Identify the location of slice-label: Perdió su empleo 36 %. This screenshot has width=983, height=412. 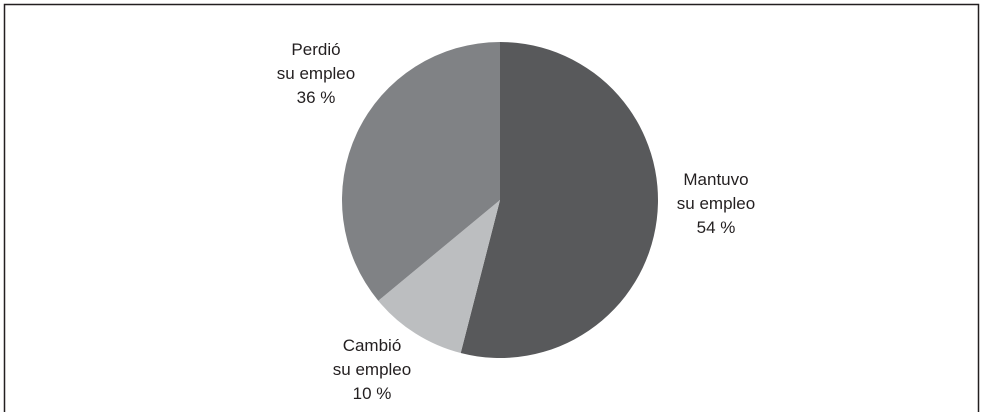
(316, 74).